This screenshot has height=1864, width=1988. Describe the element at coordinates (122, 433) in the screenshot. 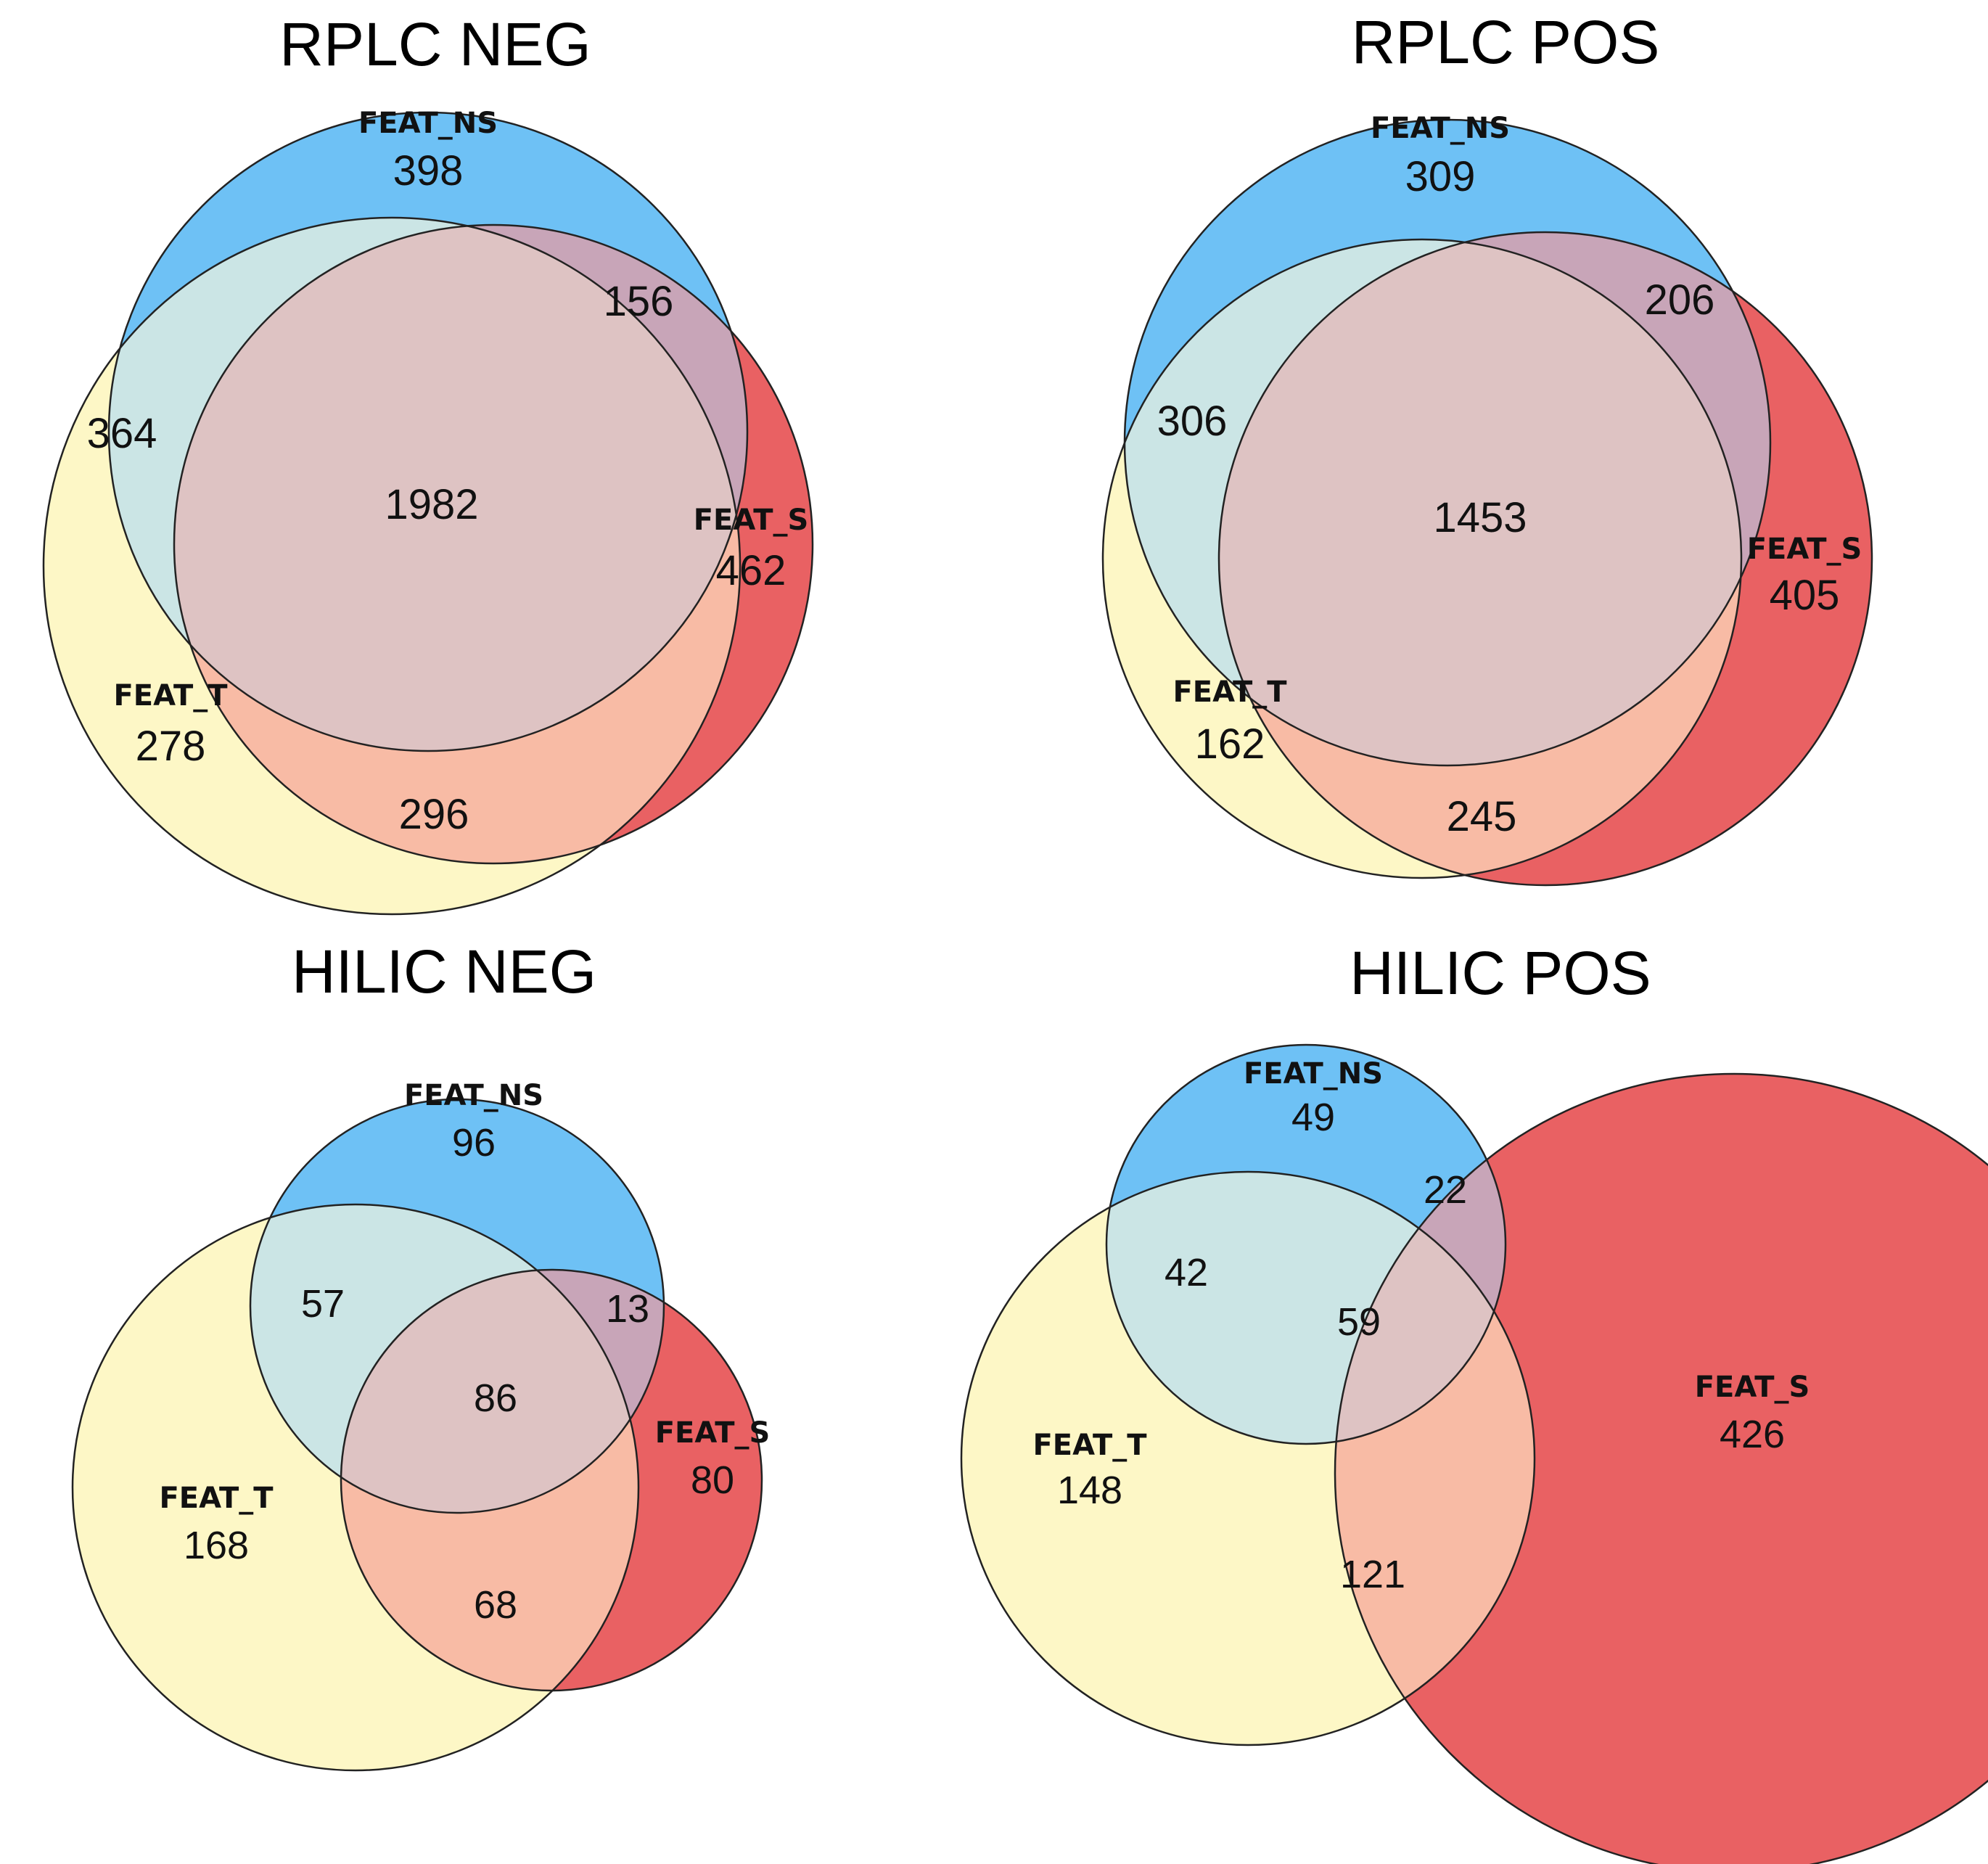

I see `ns-t-count: 364` at that location.